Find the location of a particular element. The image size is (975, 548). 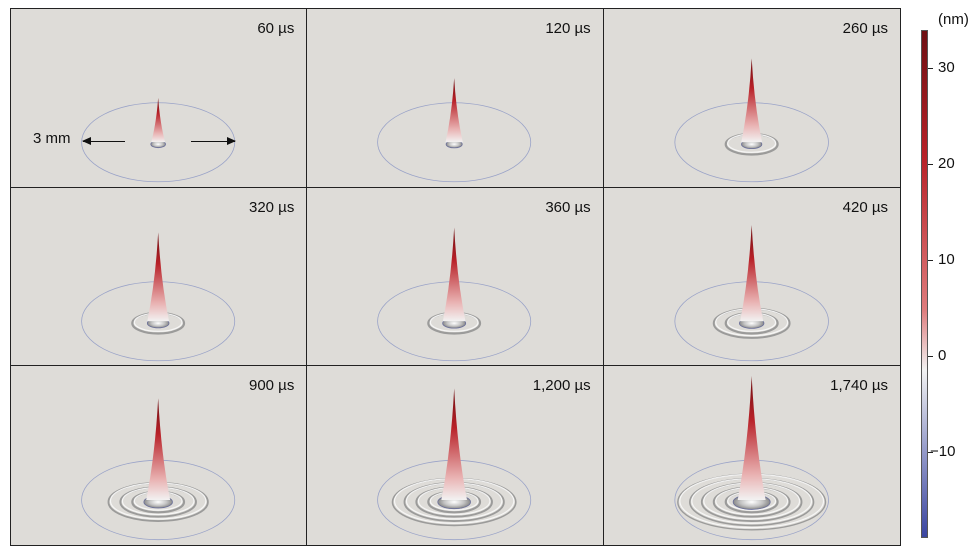

panel-1: 60 µs 3 mm is located at coordinates (159, 98).